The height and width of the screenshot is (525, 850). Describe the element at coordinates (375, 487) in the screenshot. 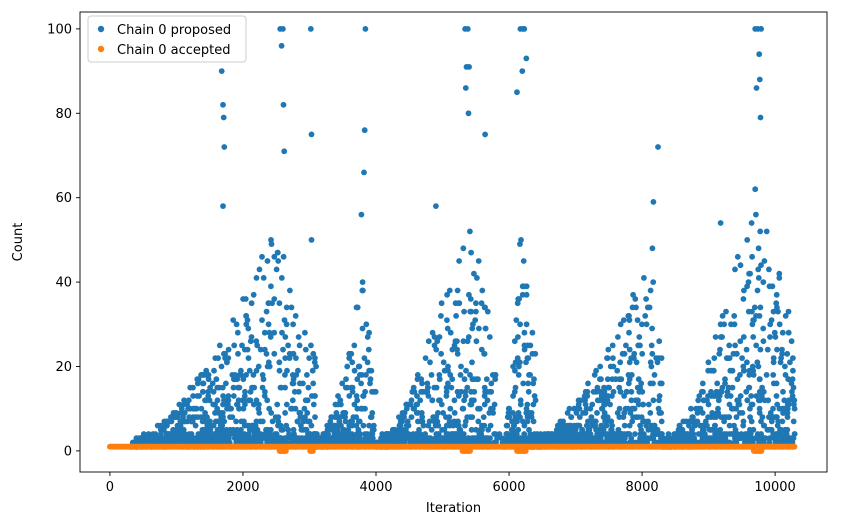

I see `x-tick-label: 4000` at that location.